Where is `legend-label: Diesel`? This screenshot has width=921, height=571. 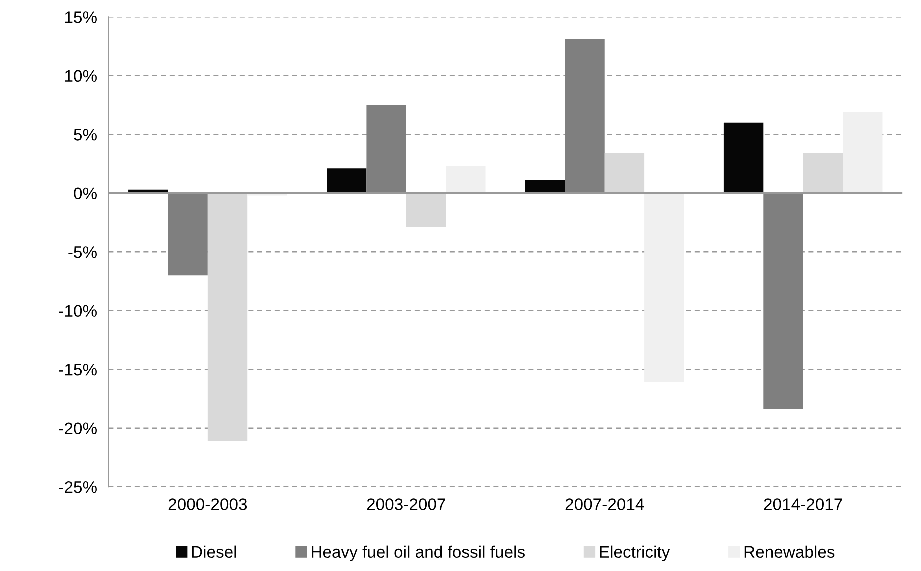
legend-label: Diesel is located at coordinates (214, 552).